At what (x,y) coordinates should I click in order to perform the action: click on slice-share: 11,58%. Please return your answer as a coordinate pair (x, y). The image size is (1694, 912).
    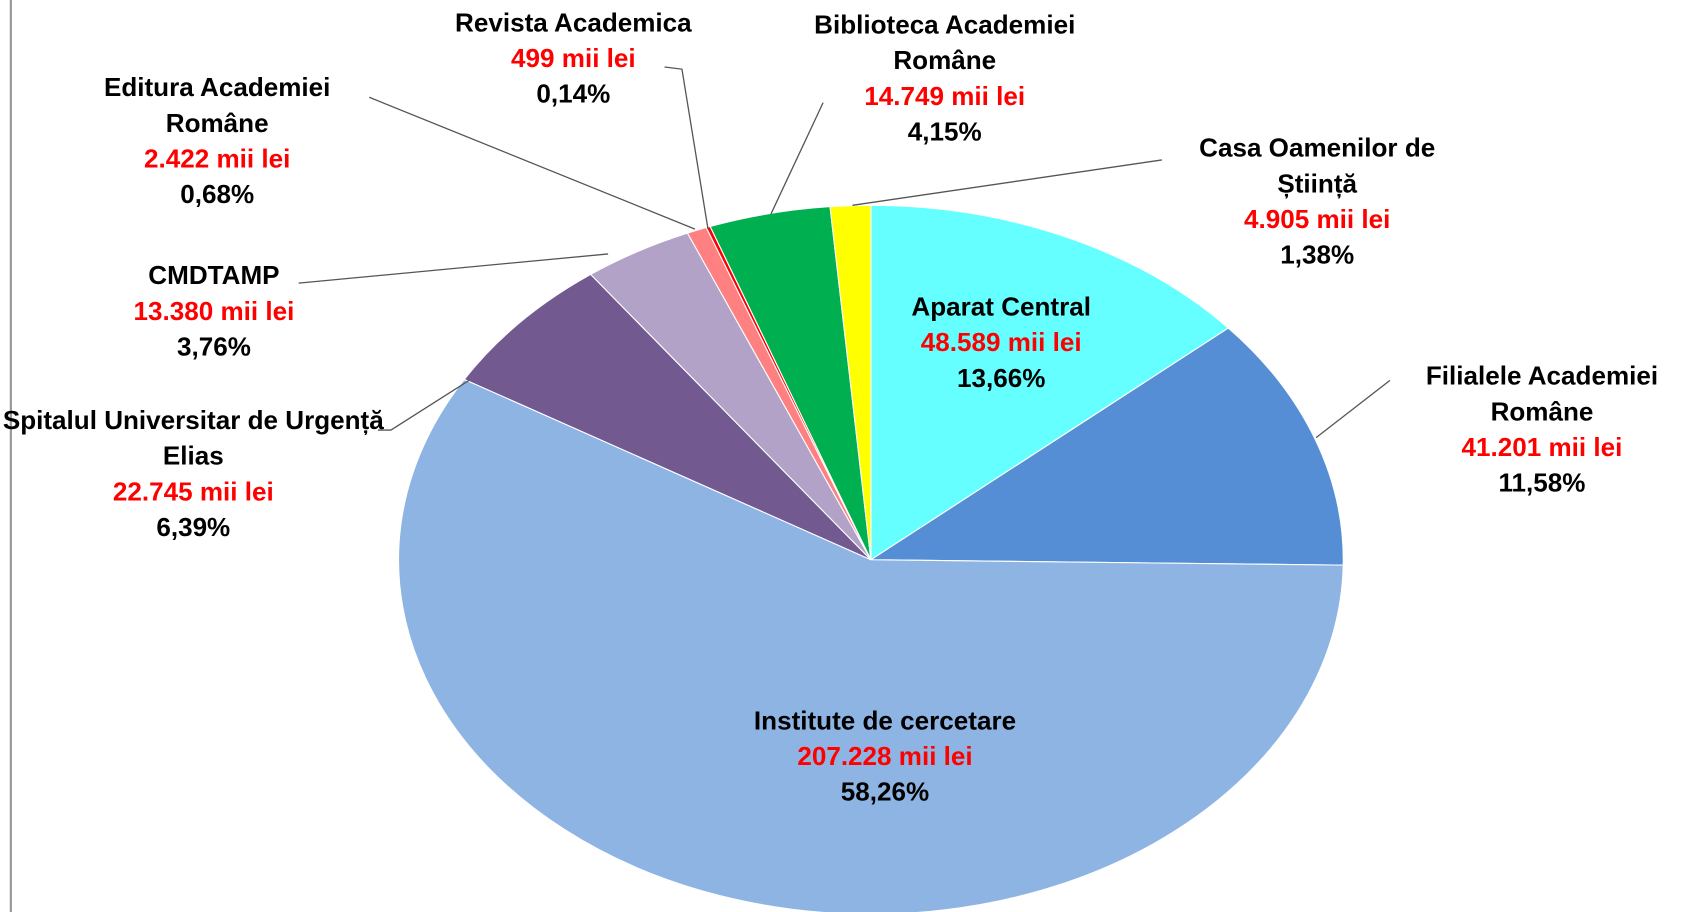
    Looking at the image, I should click on (1542, 483).